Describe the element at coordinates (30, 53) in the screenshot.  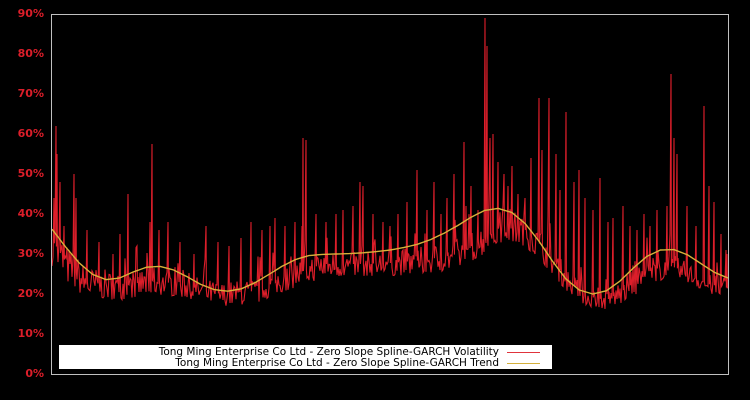
I see `y-tick-label: 80%` at that location.